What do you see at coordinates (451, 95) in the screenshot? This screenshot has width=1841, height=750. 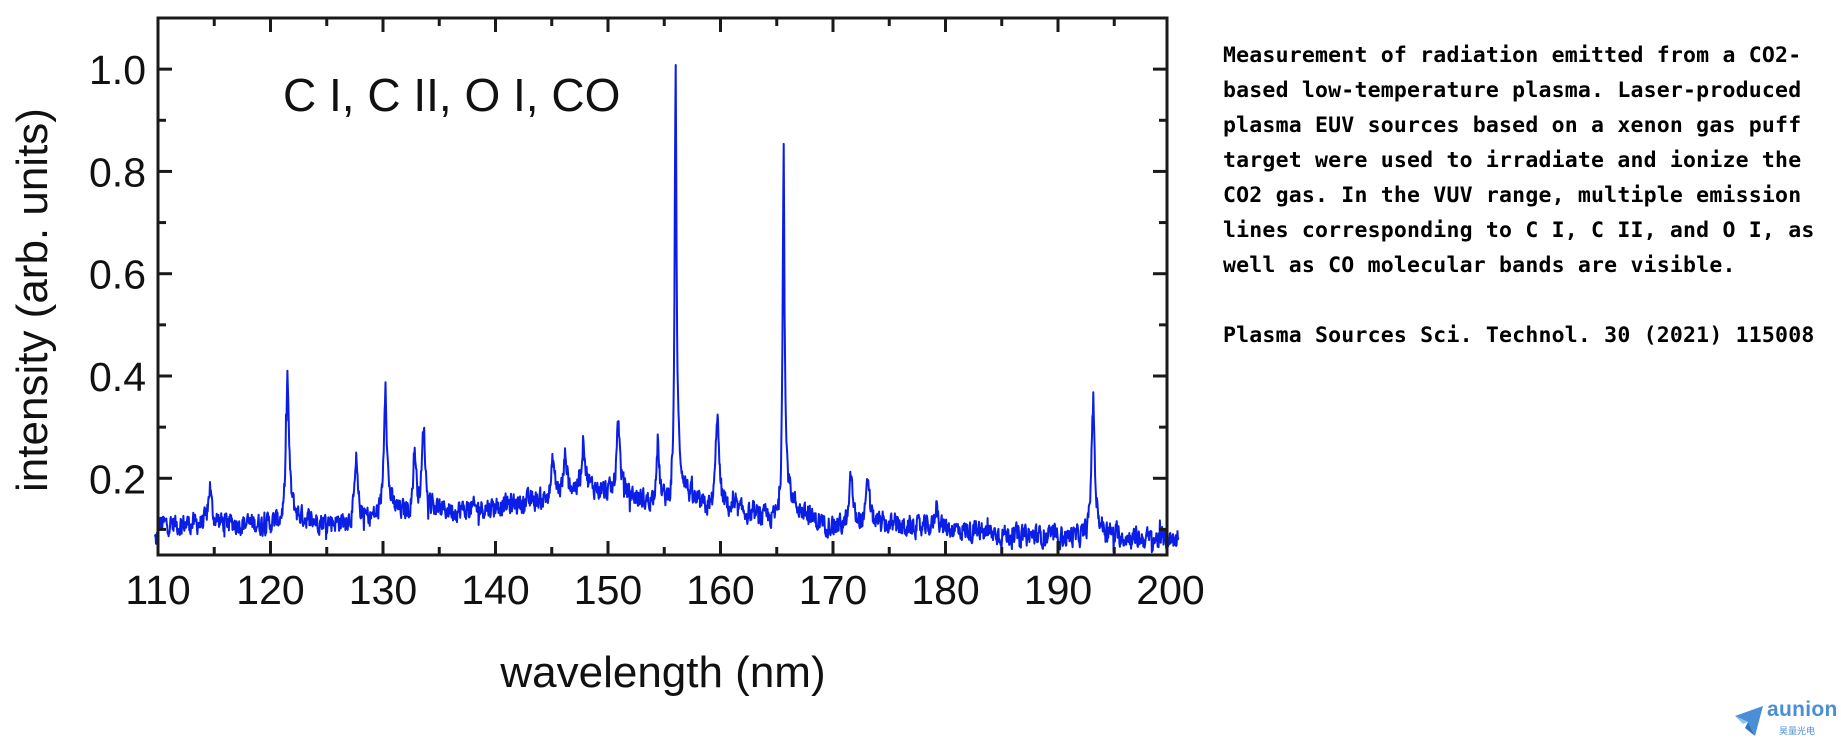 I see `species-annotation: C I, C II, O I, CO` at bounding box center [451, 95].